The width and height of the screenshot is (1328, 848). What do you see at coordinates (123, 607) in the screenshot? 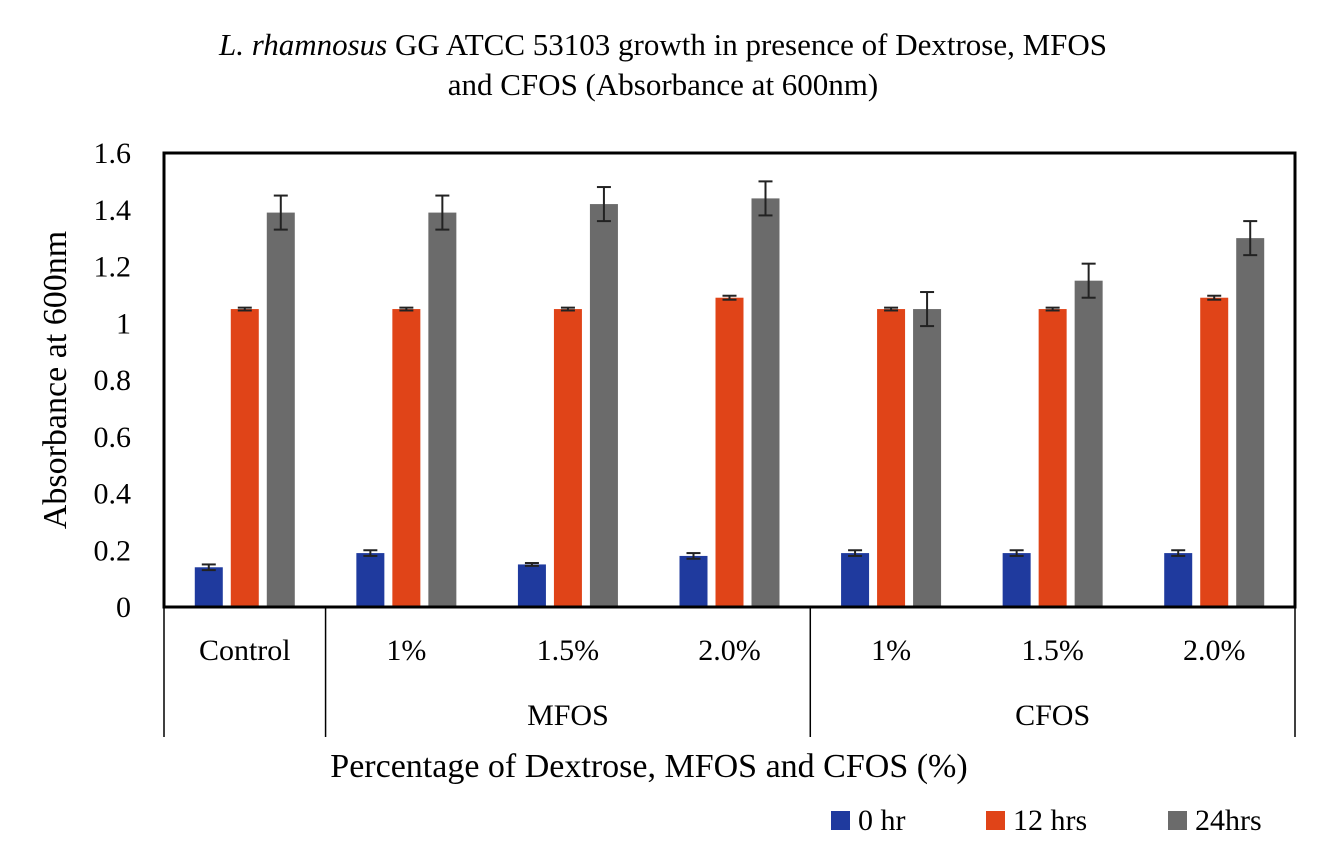
I see `y-tick-label: 0` at bounding box center [123, 607].